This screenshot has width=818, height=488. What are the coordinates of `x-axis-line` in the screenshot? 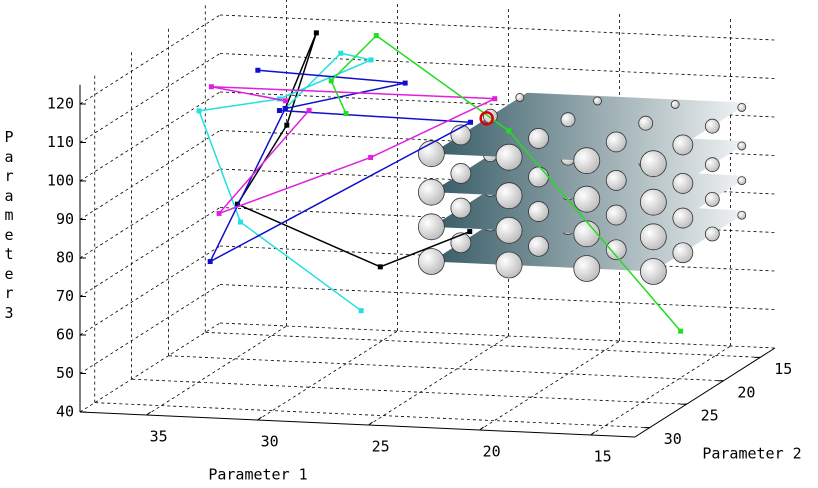 It's located at (357, 424).